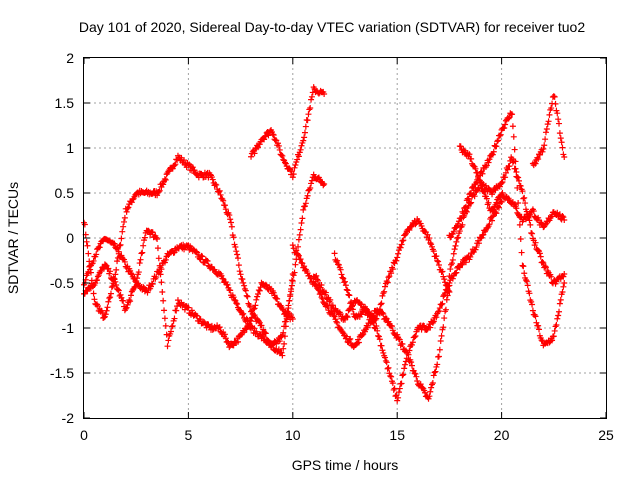  I want to click on series-track-f, so click(381, 269).